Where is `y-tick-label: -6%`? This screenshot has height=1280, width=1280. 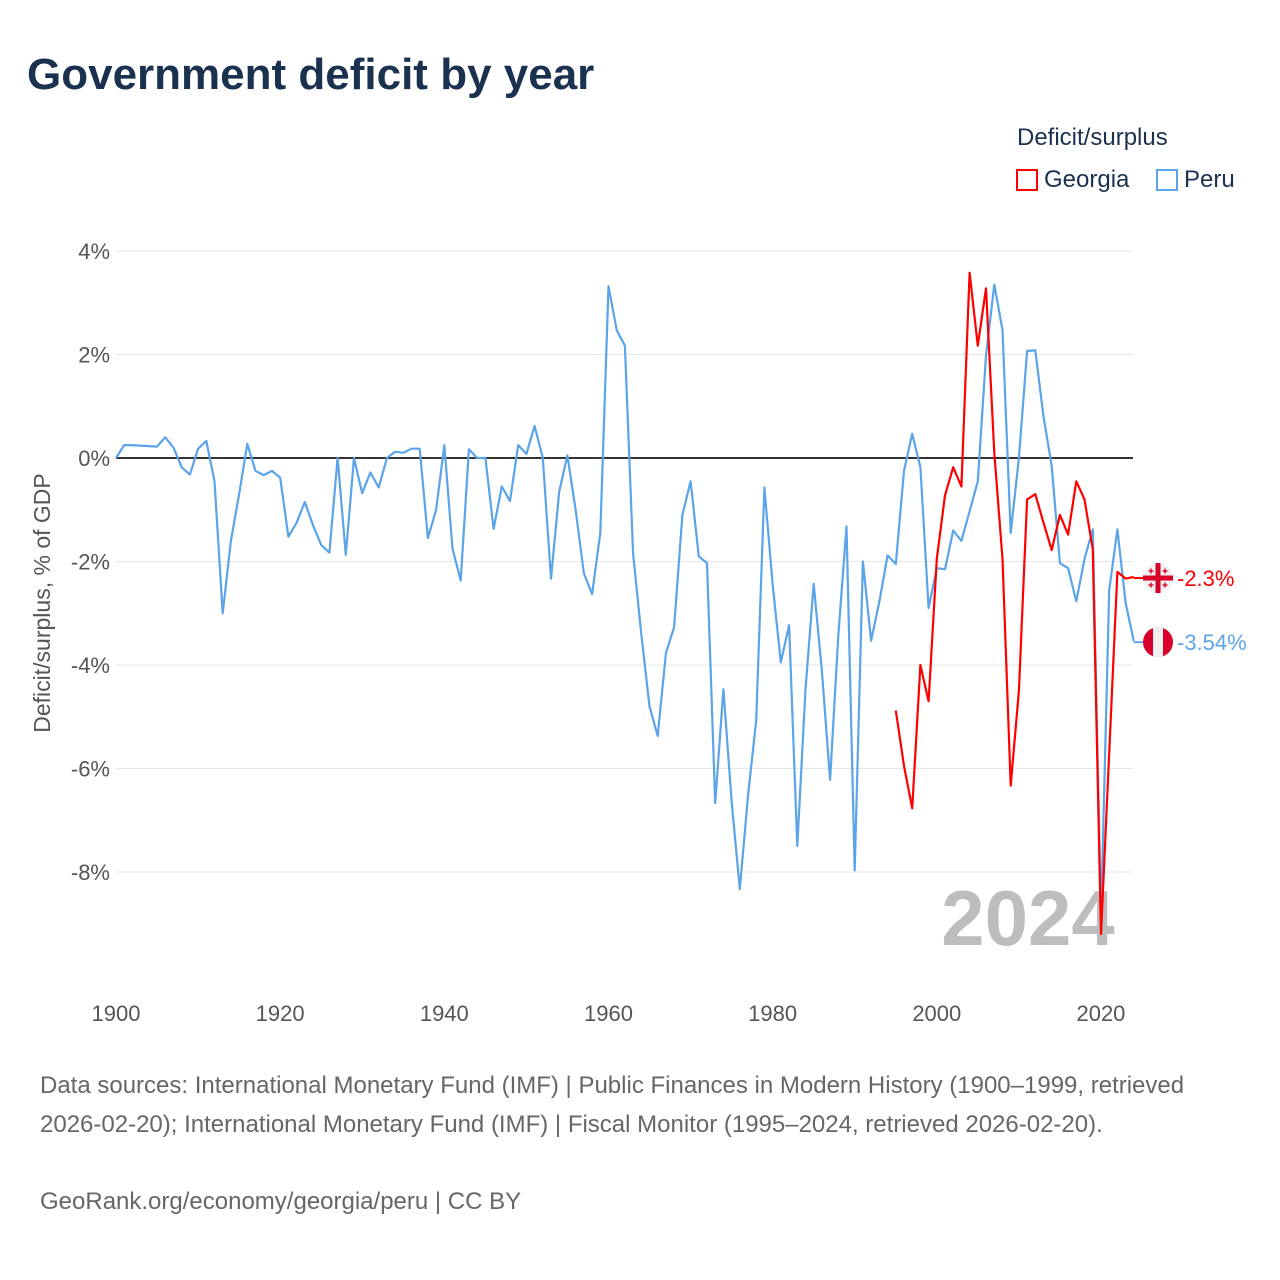
y-tick-label: -6% is located at coordinates (90, 769).